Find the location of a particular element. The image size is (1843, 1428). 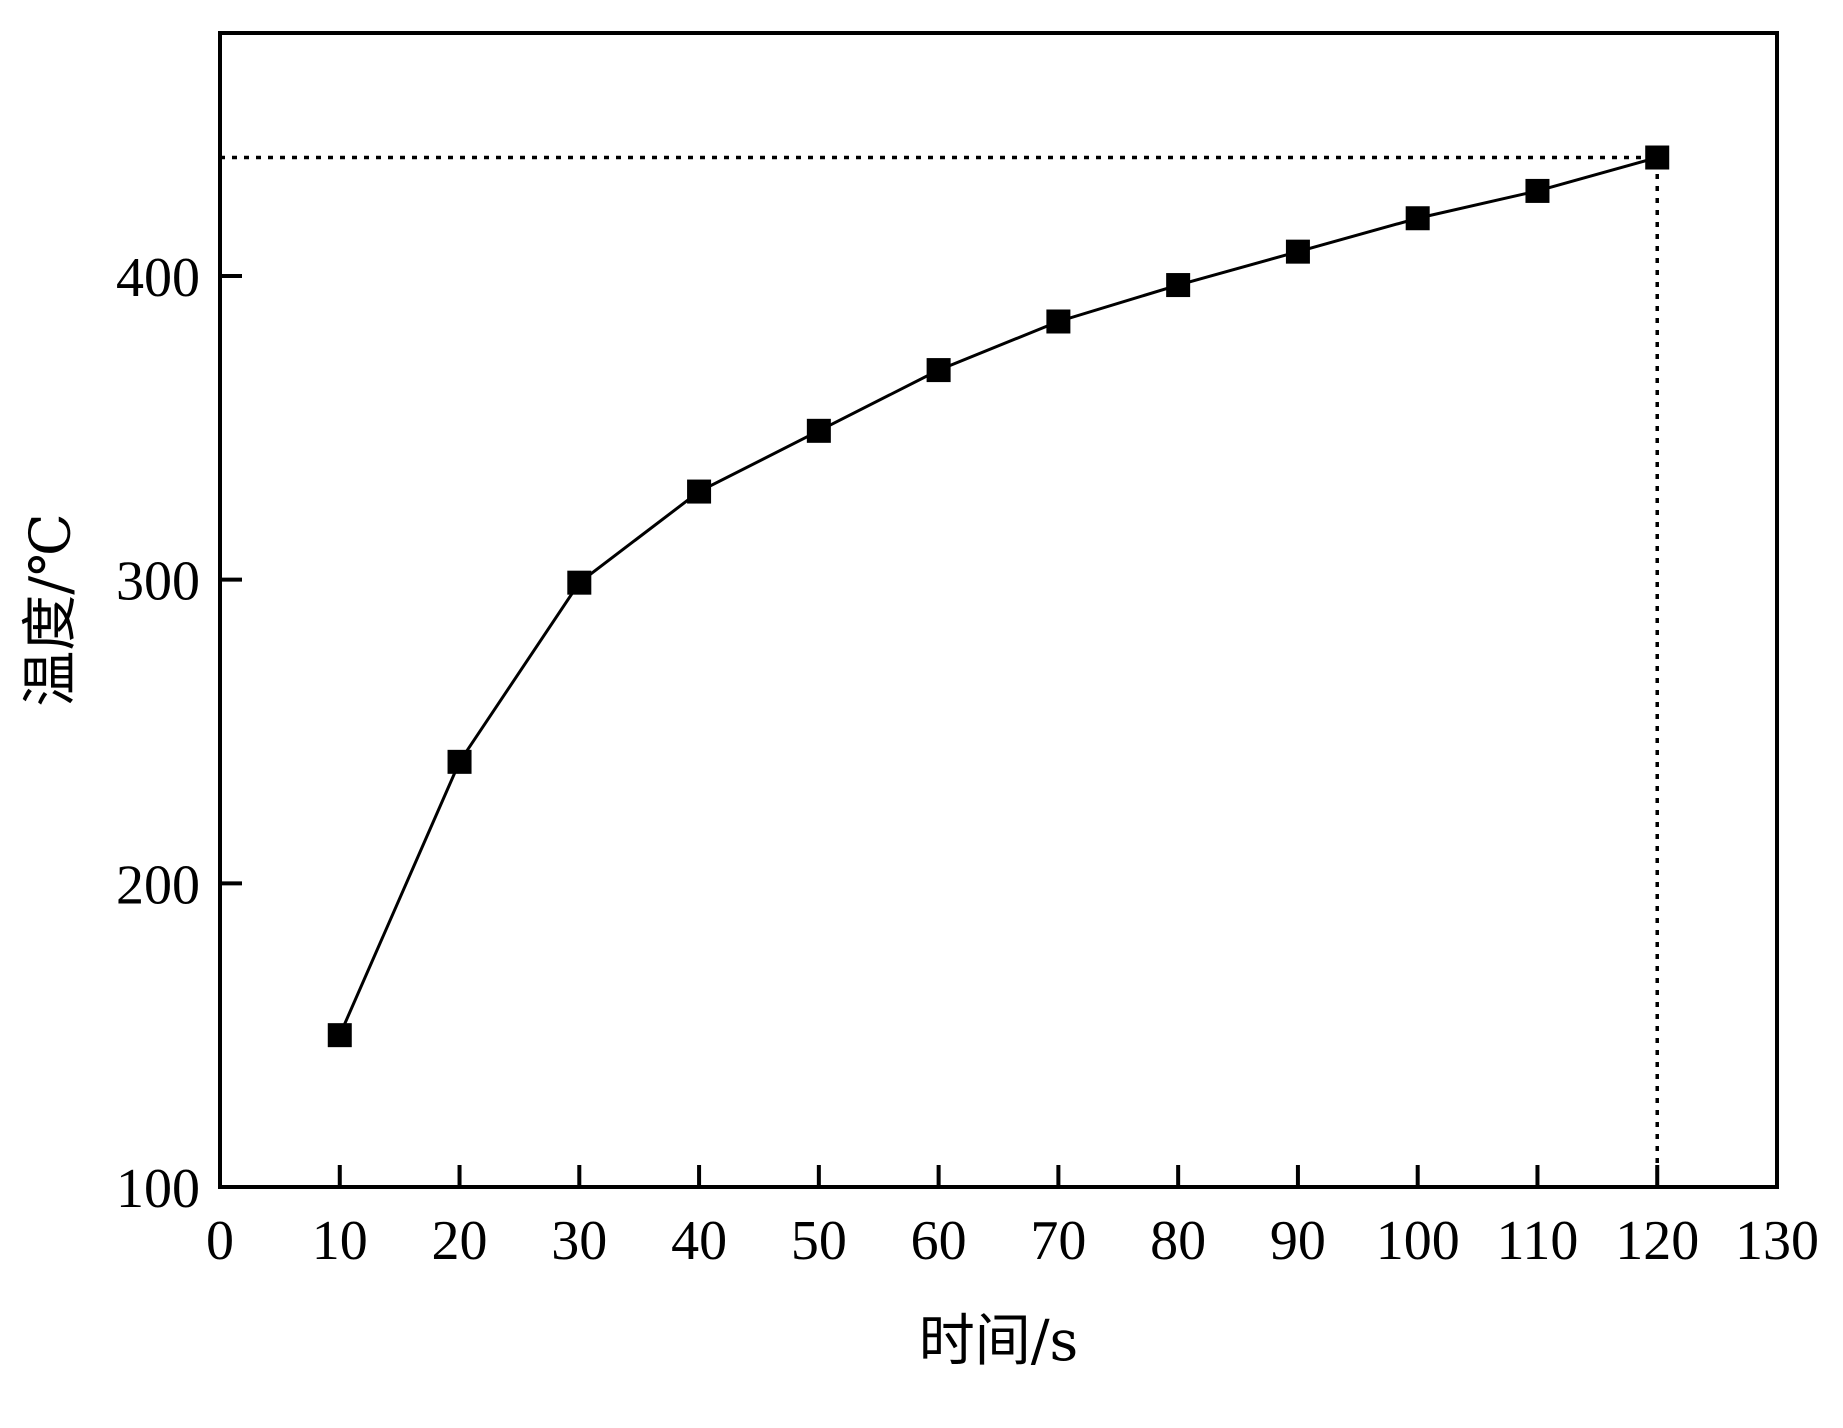

y-tick-label: 400 is located at coordinates (158, 278).